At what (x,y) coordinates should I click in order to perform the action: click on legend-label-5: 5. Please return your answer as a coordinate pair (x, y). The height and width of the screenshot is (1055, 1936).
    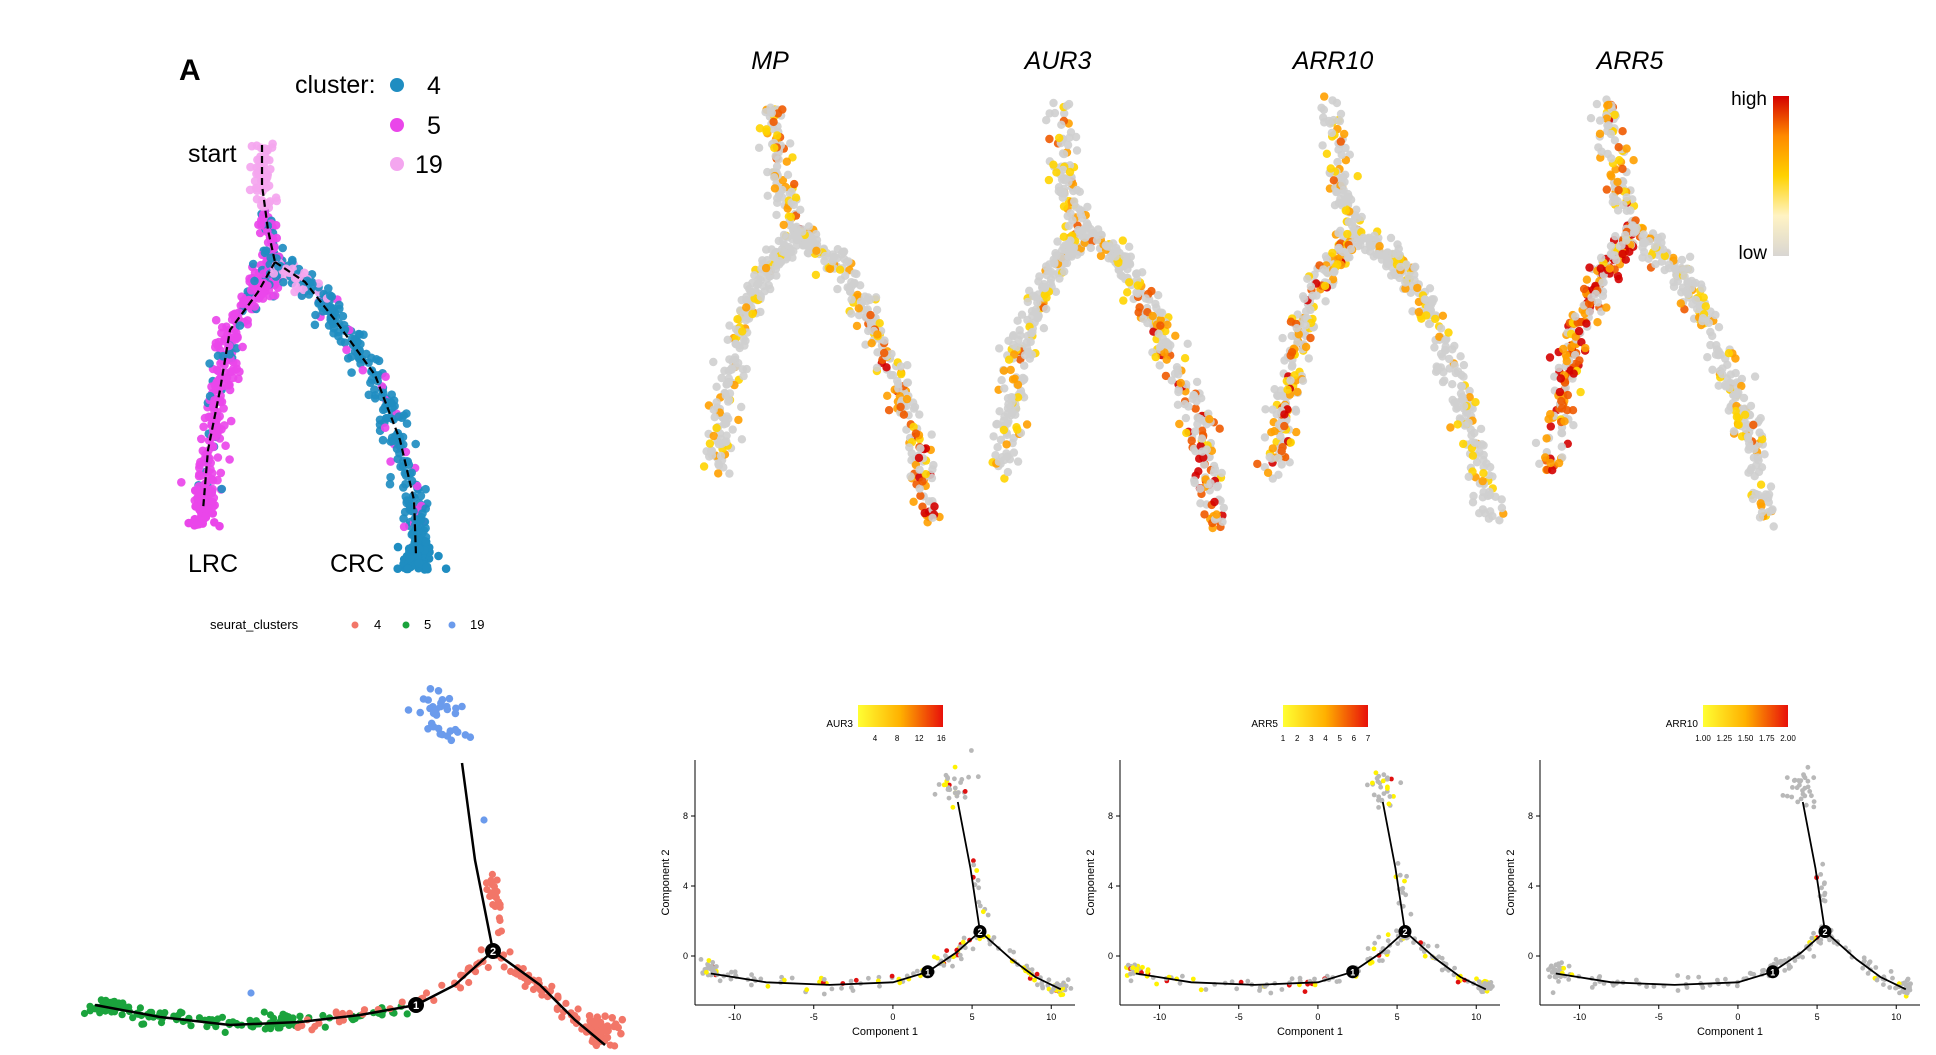
    Looking at the image, I should click on (434, 126).